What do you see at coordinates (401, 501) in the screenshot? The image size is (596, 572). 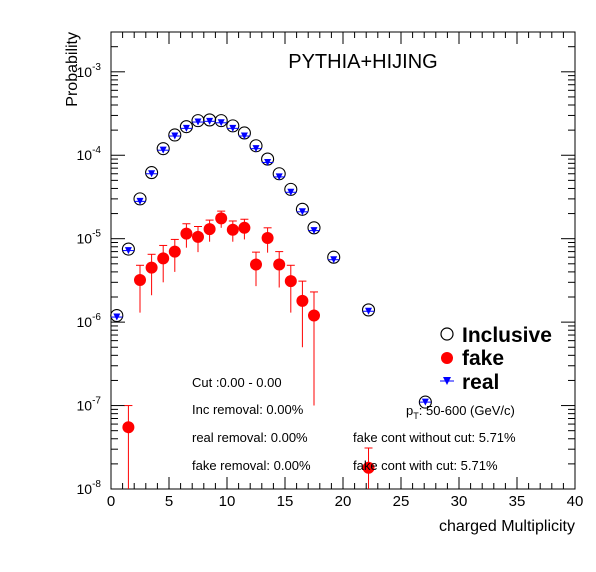 I see `x-tick-label: 25` at bounding box center [401, 501].